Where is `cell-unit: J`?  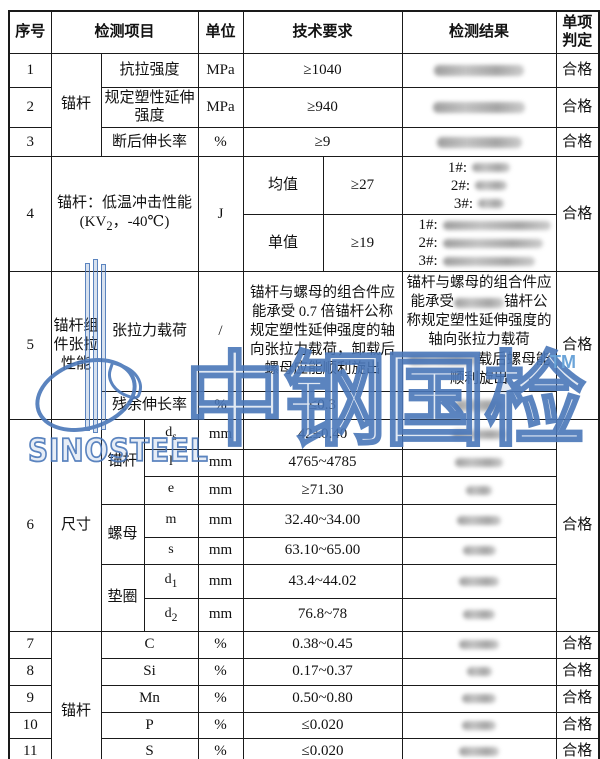 cell-unit: J is located at coordinates (220, 214).